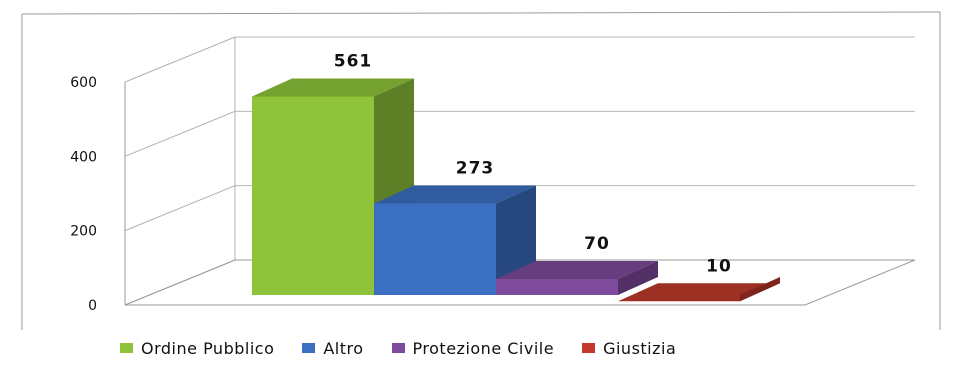  I want to click on bar-top-ordine-pubblico, so click(333, 87).